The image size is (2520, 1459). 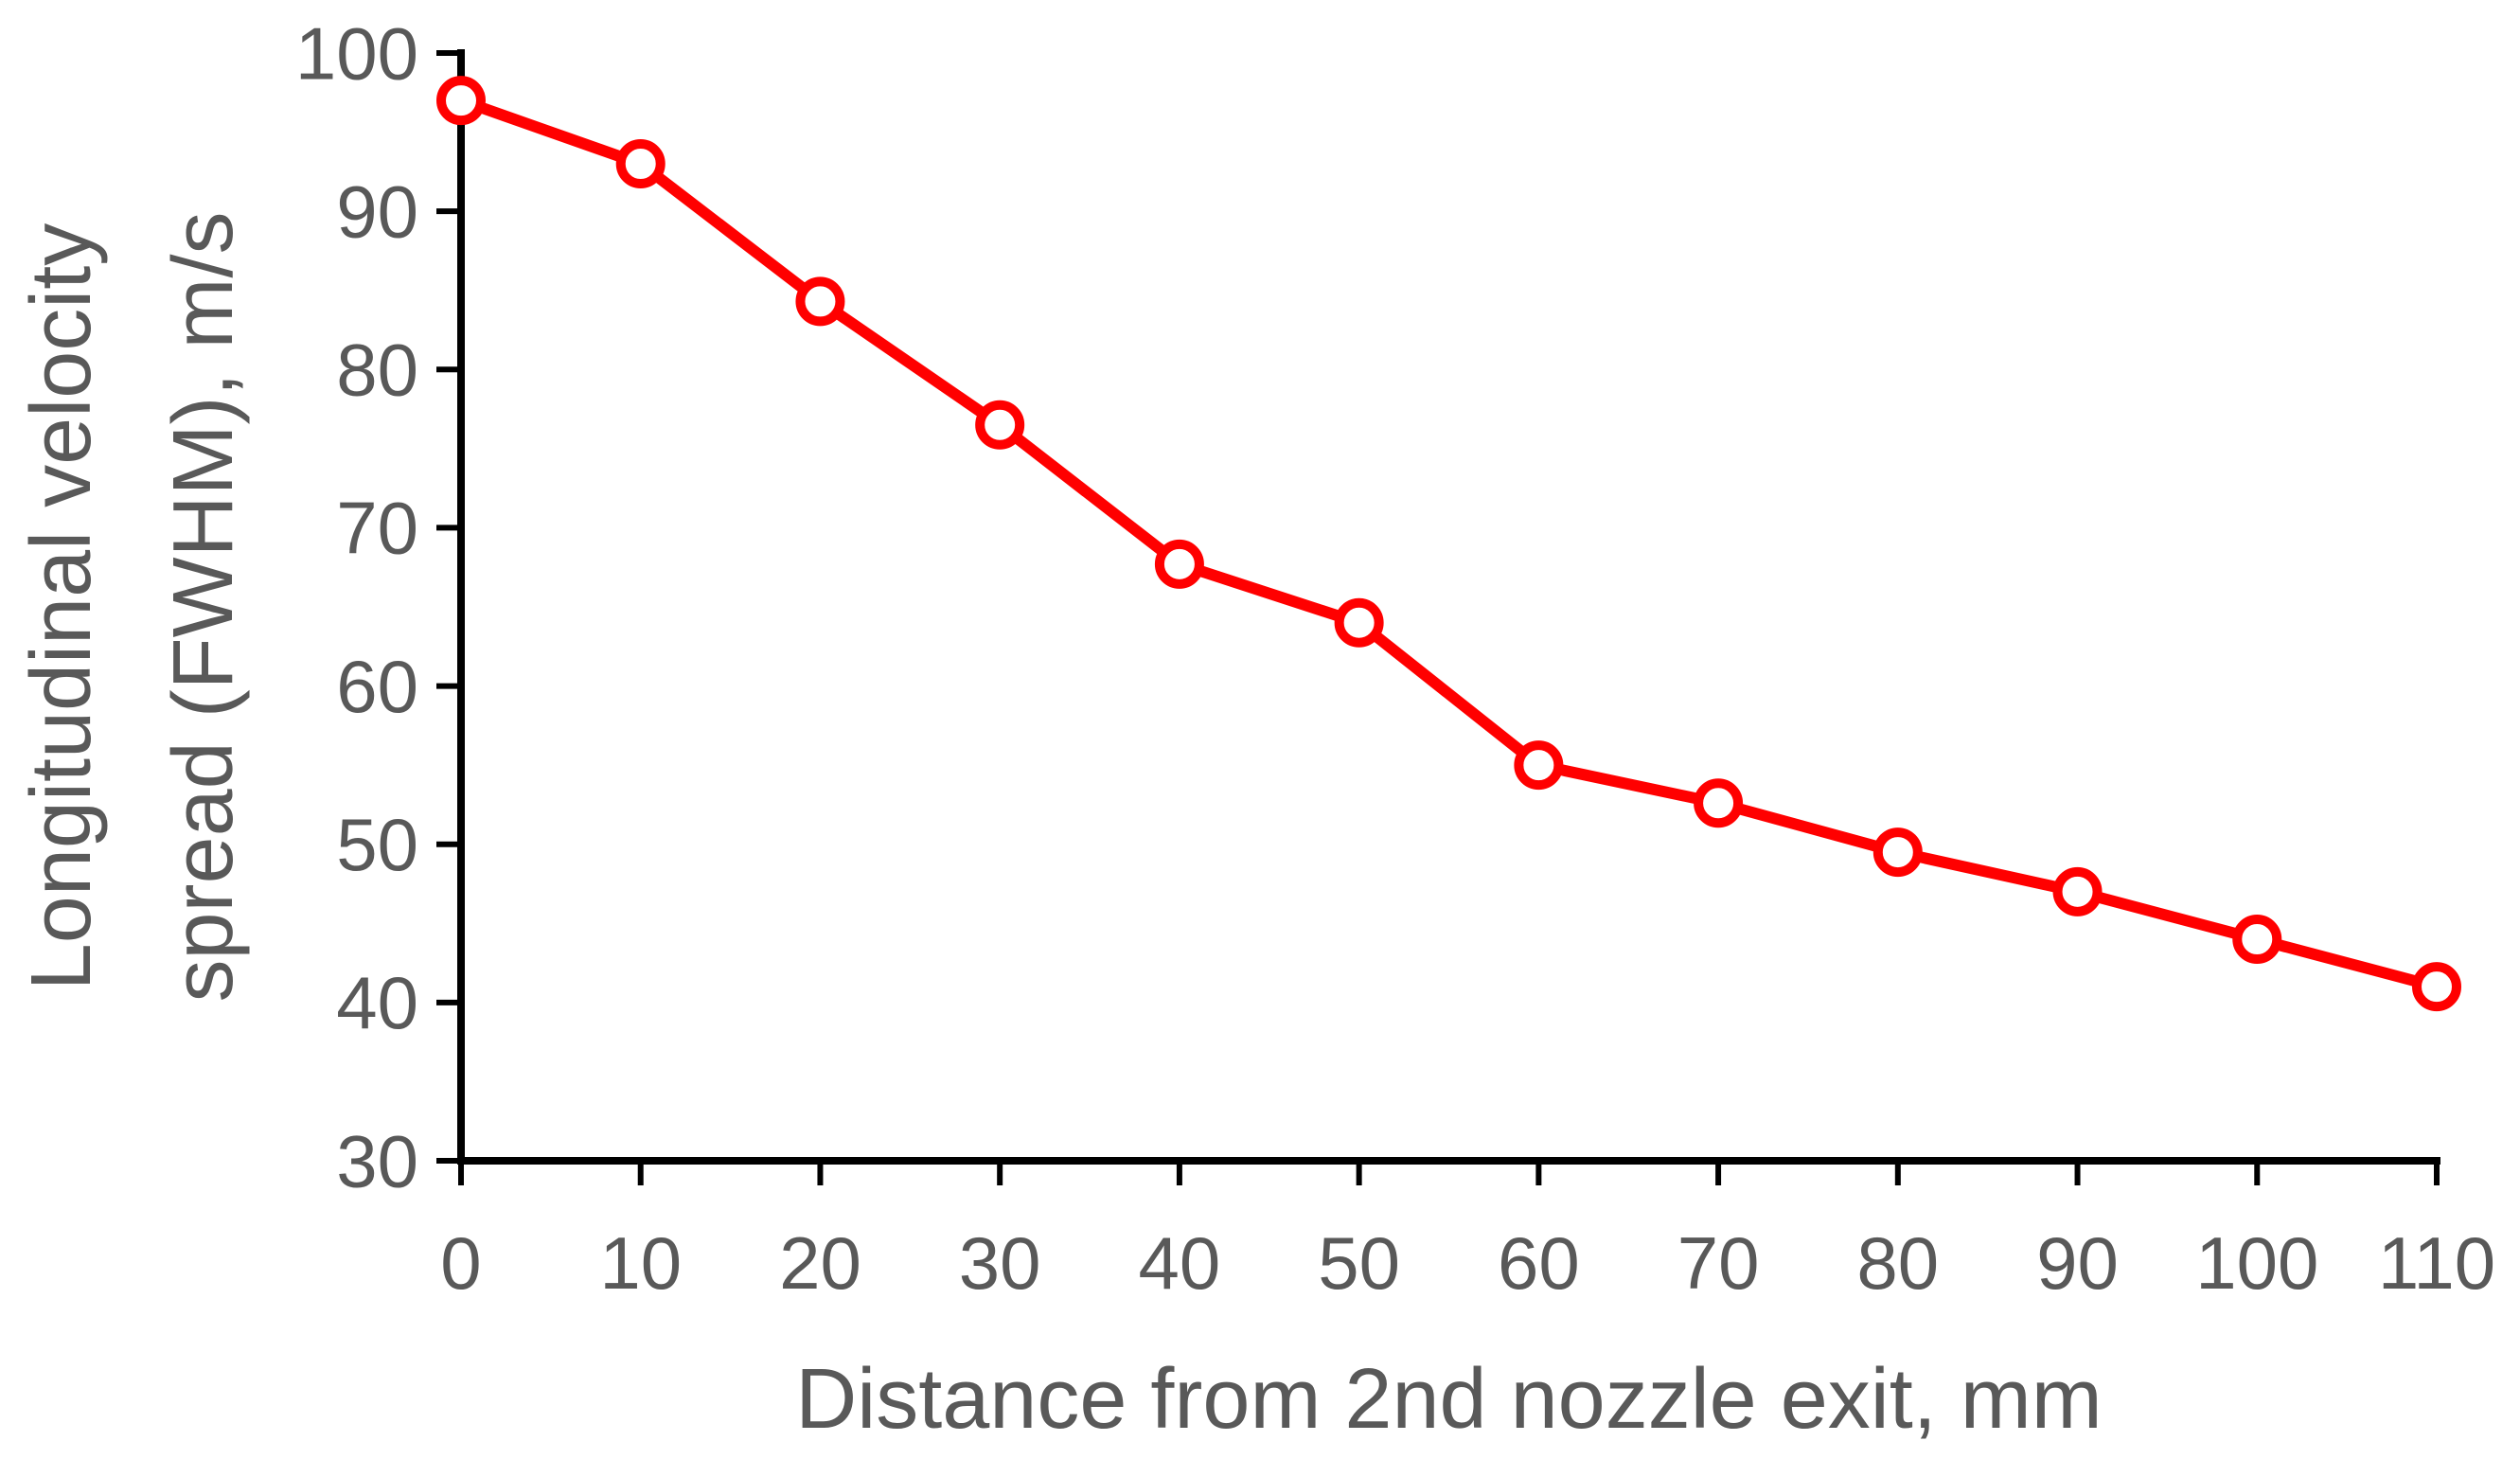 What do you see at coordinates (357, 53) in the screenshot?
I see `y-tick-label: 100` at bounding box center [357, 53].